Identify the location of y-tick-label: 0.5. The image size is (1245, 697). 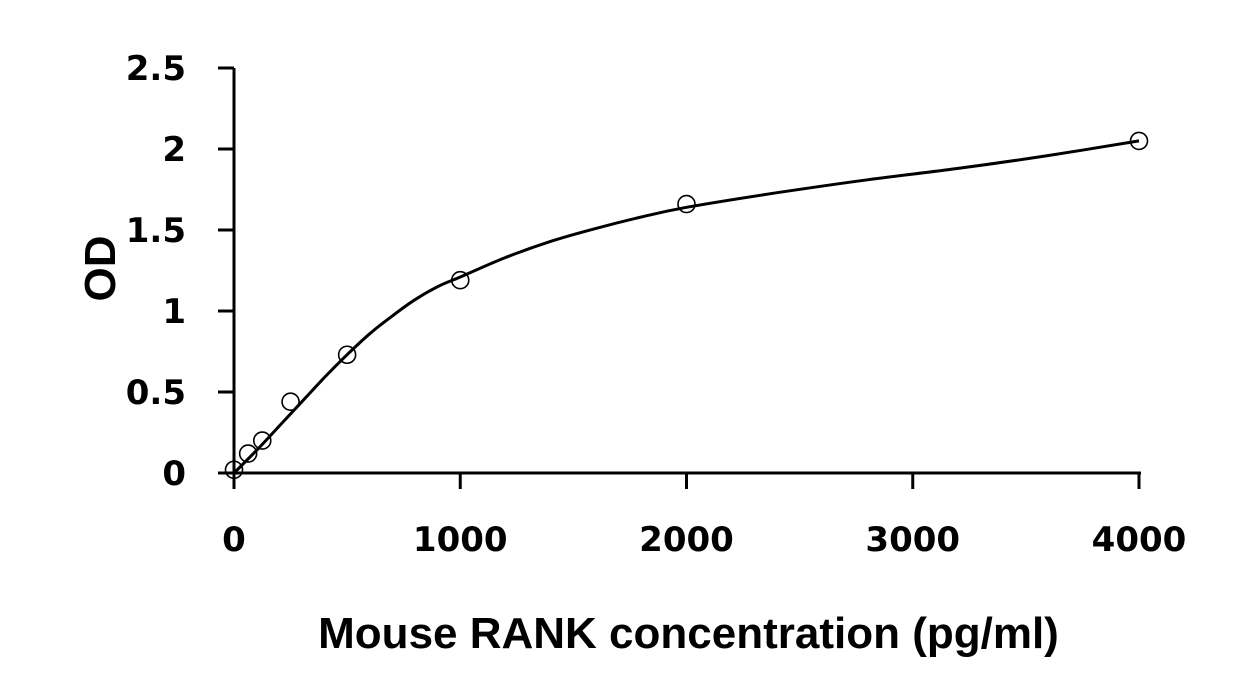
(156, 393).